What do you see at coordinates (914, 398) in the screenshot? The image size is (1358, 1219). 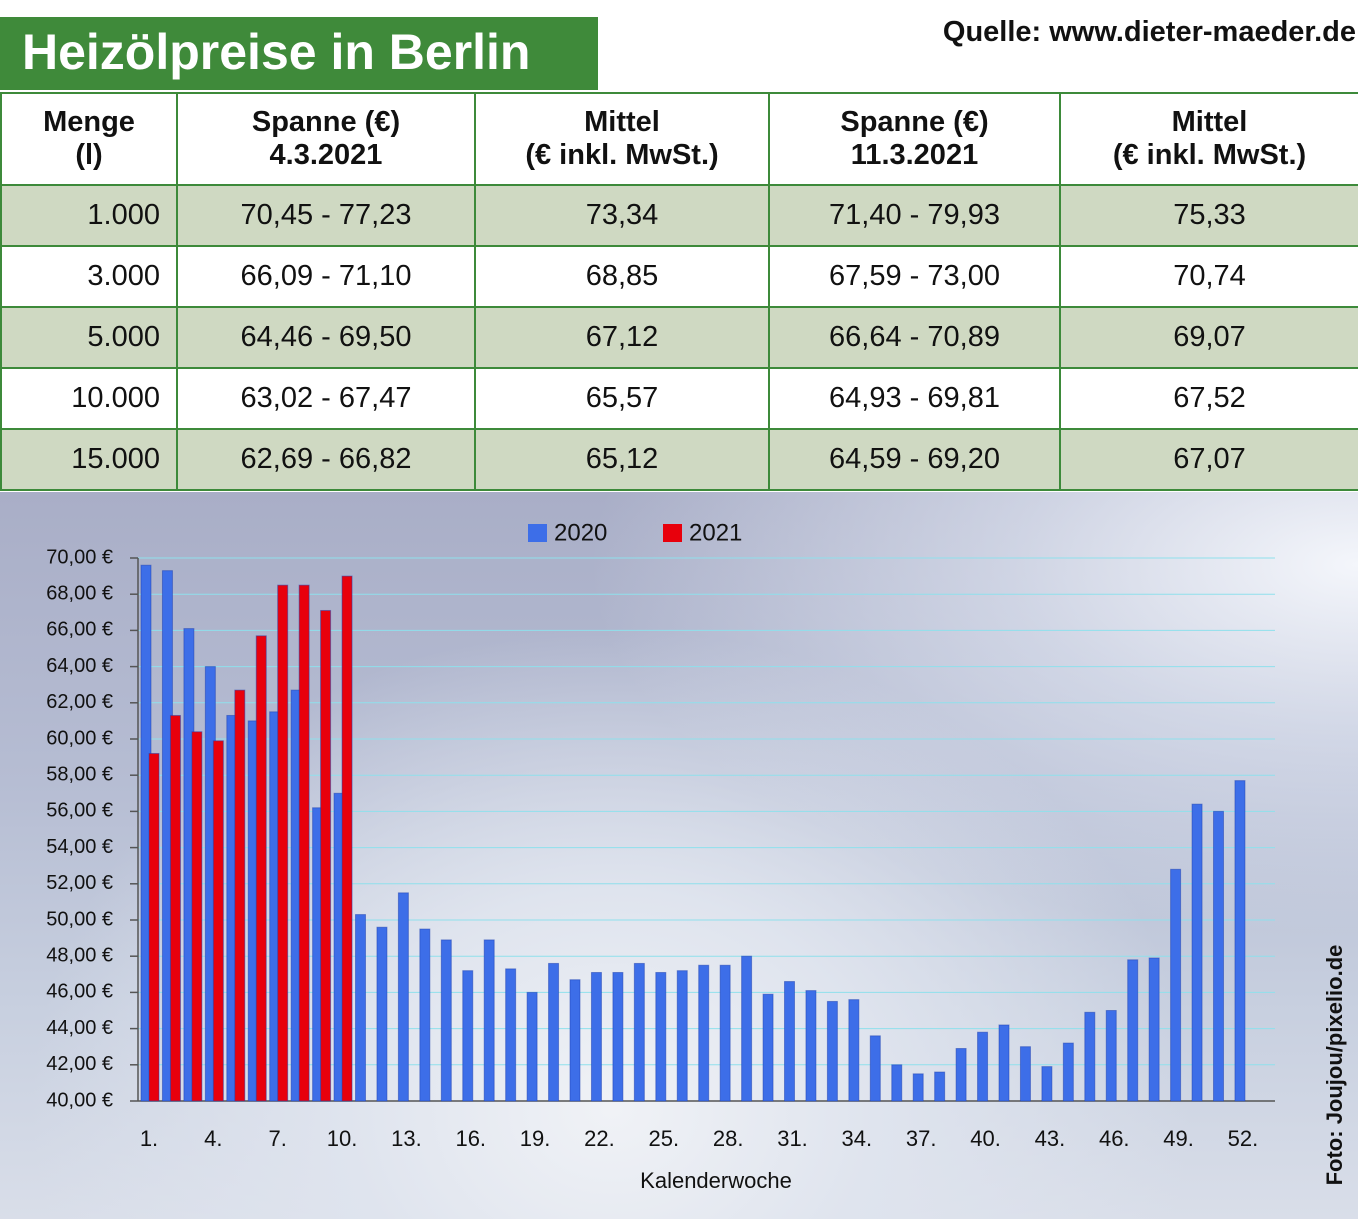 I see `table-cell: 64,93 - 69,81` at bounding box center [914, 398].